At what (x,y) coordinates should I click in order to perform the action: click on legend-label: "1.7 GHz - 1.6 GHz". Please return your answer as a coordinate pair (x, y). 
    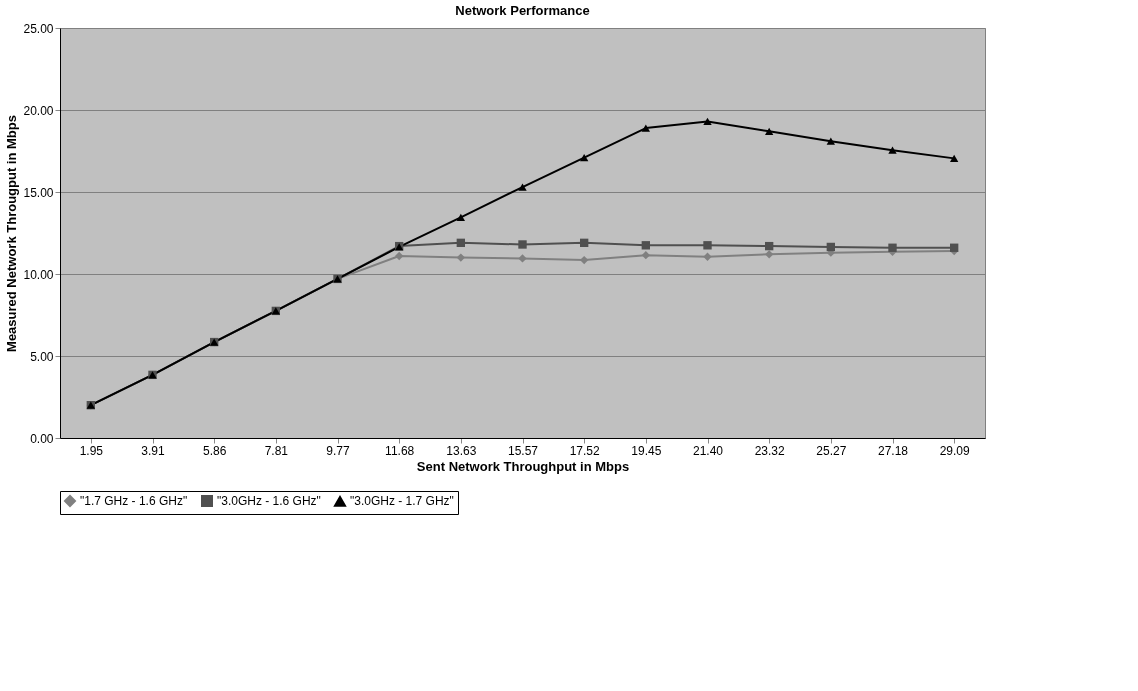
    Looking at the image, I should click on (134, 501).